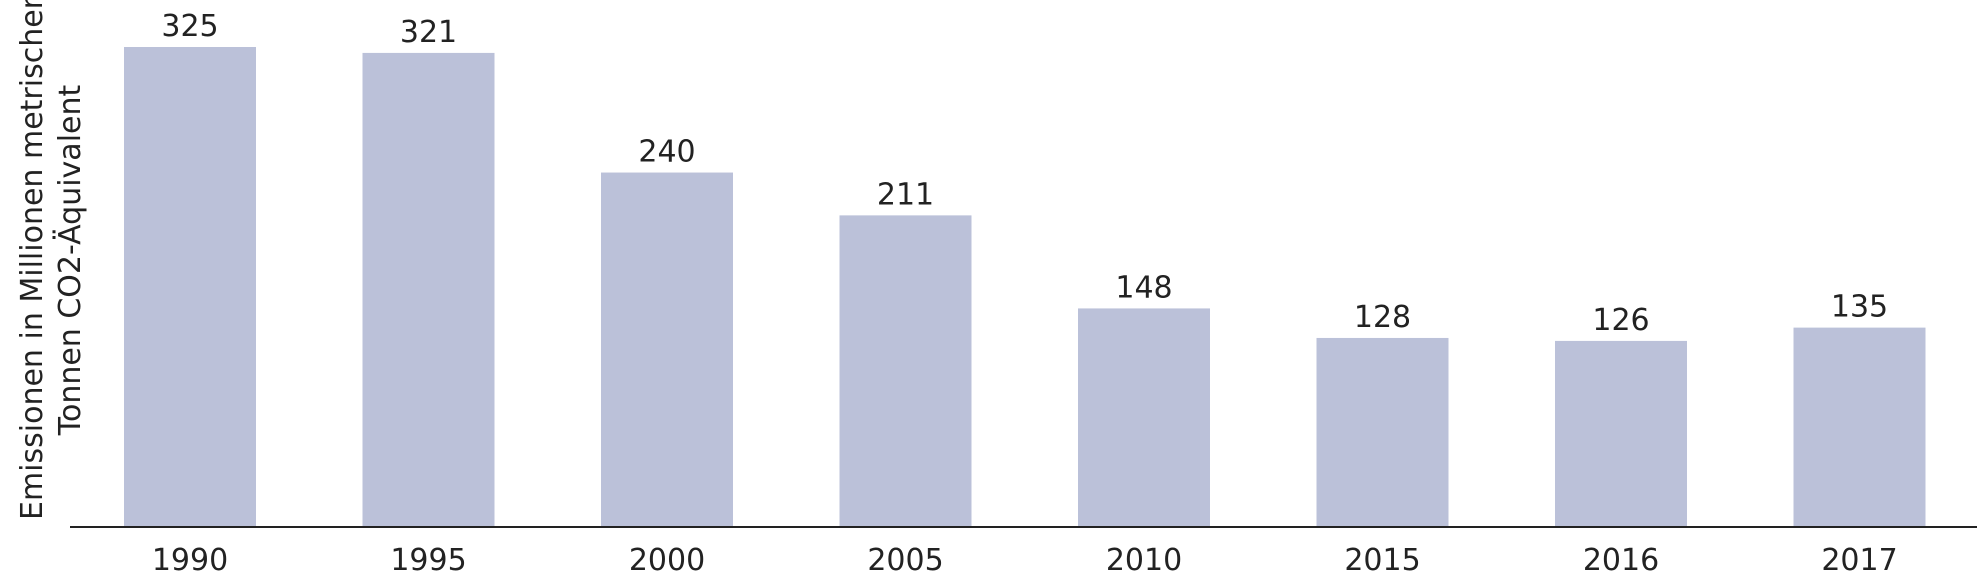 This screenshot has width=1977, height=579. Describe the element at coordinates (1859, 307) in the screenshot. I see `value-label-2017: 135` at that location.